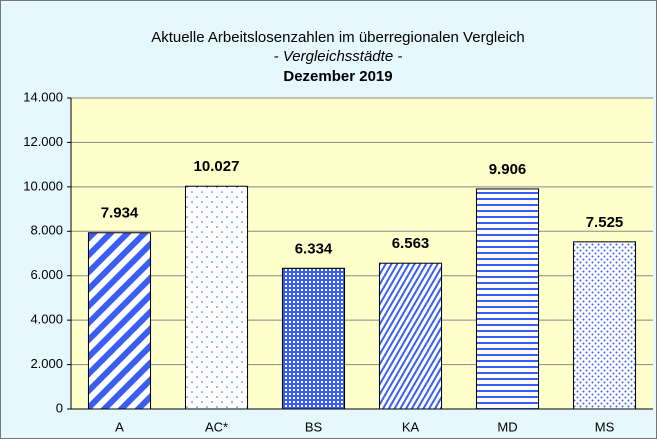 This screenshot has height=439, width=657. Describe the element at coordinates (216, 426) in the screenshot. I see `x-tick-label: AC*` at that location.